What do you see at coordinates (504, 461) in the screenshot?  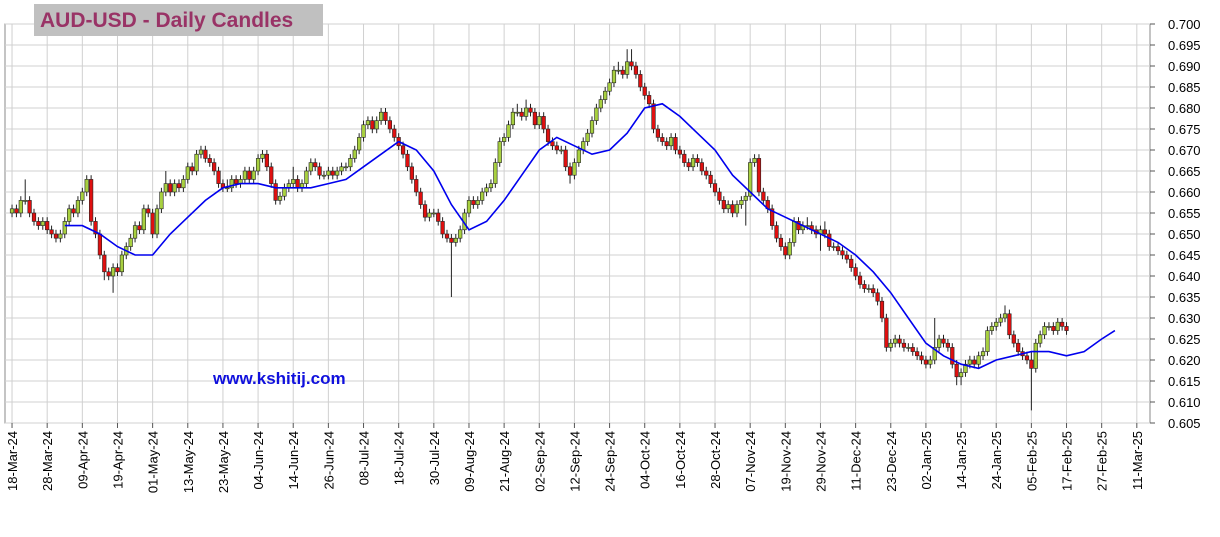 I see `x-tick-label: 21-Aug-24` at bounding box center [504, 461].